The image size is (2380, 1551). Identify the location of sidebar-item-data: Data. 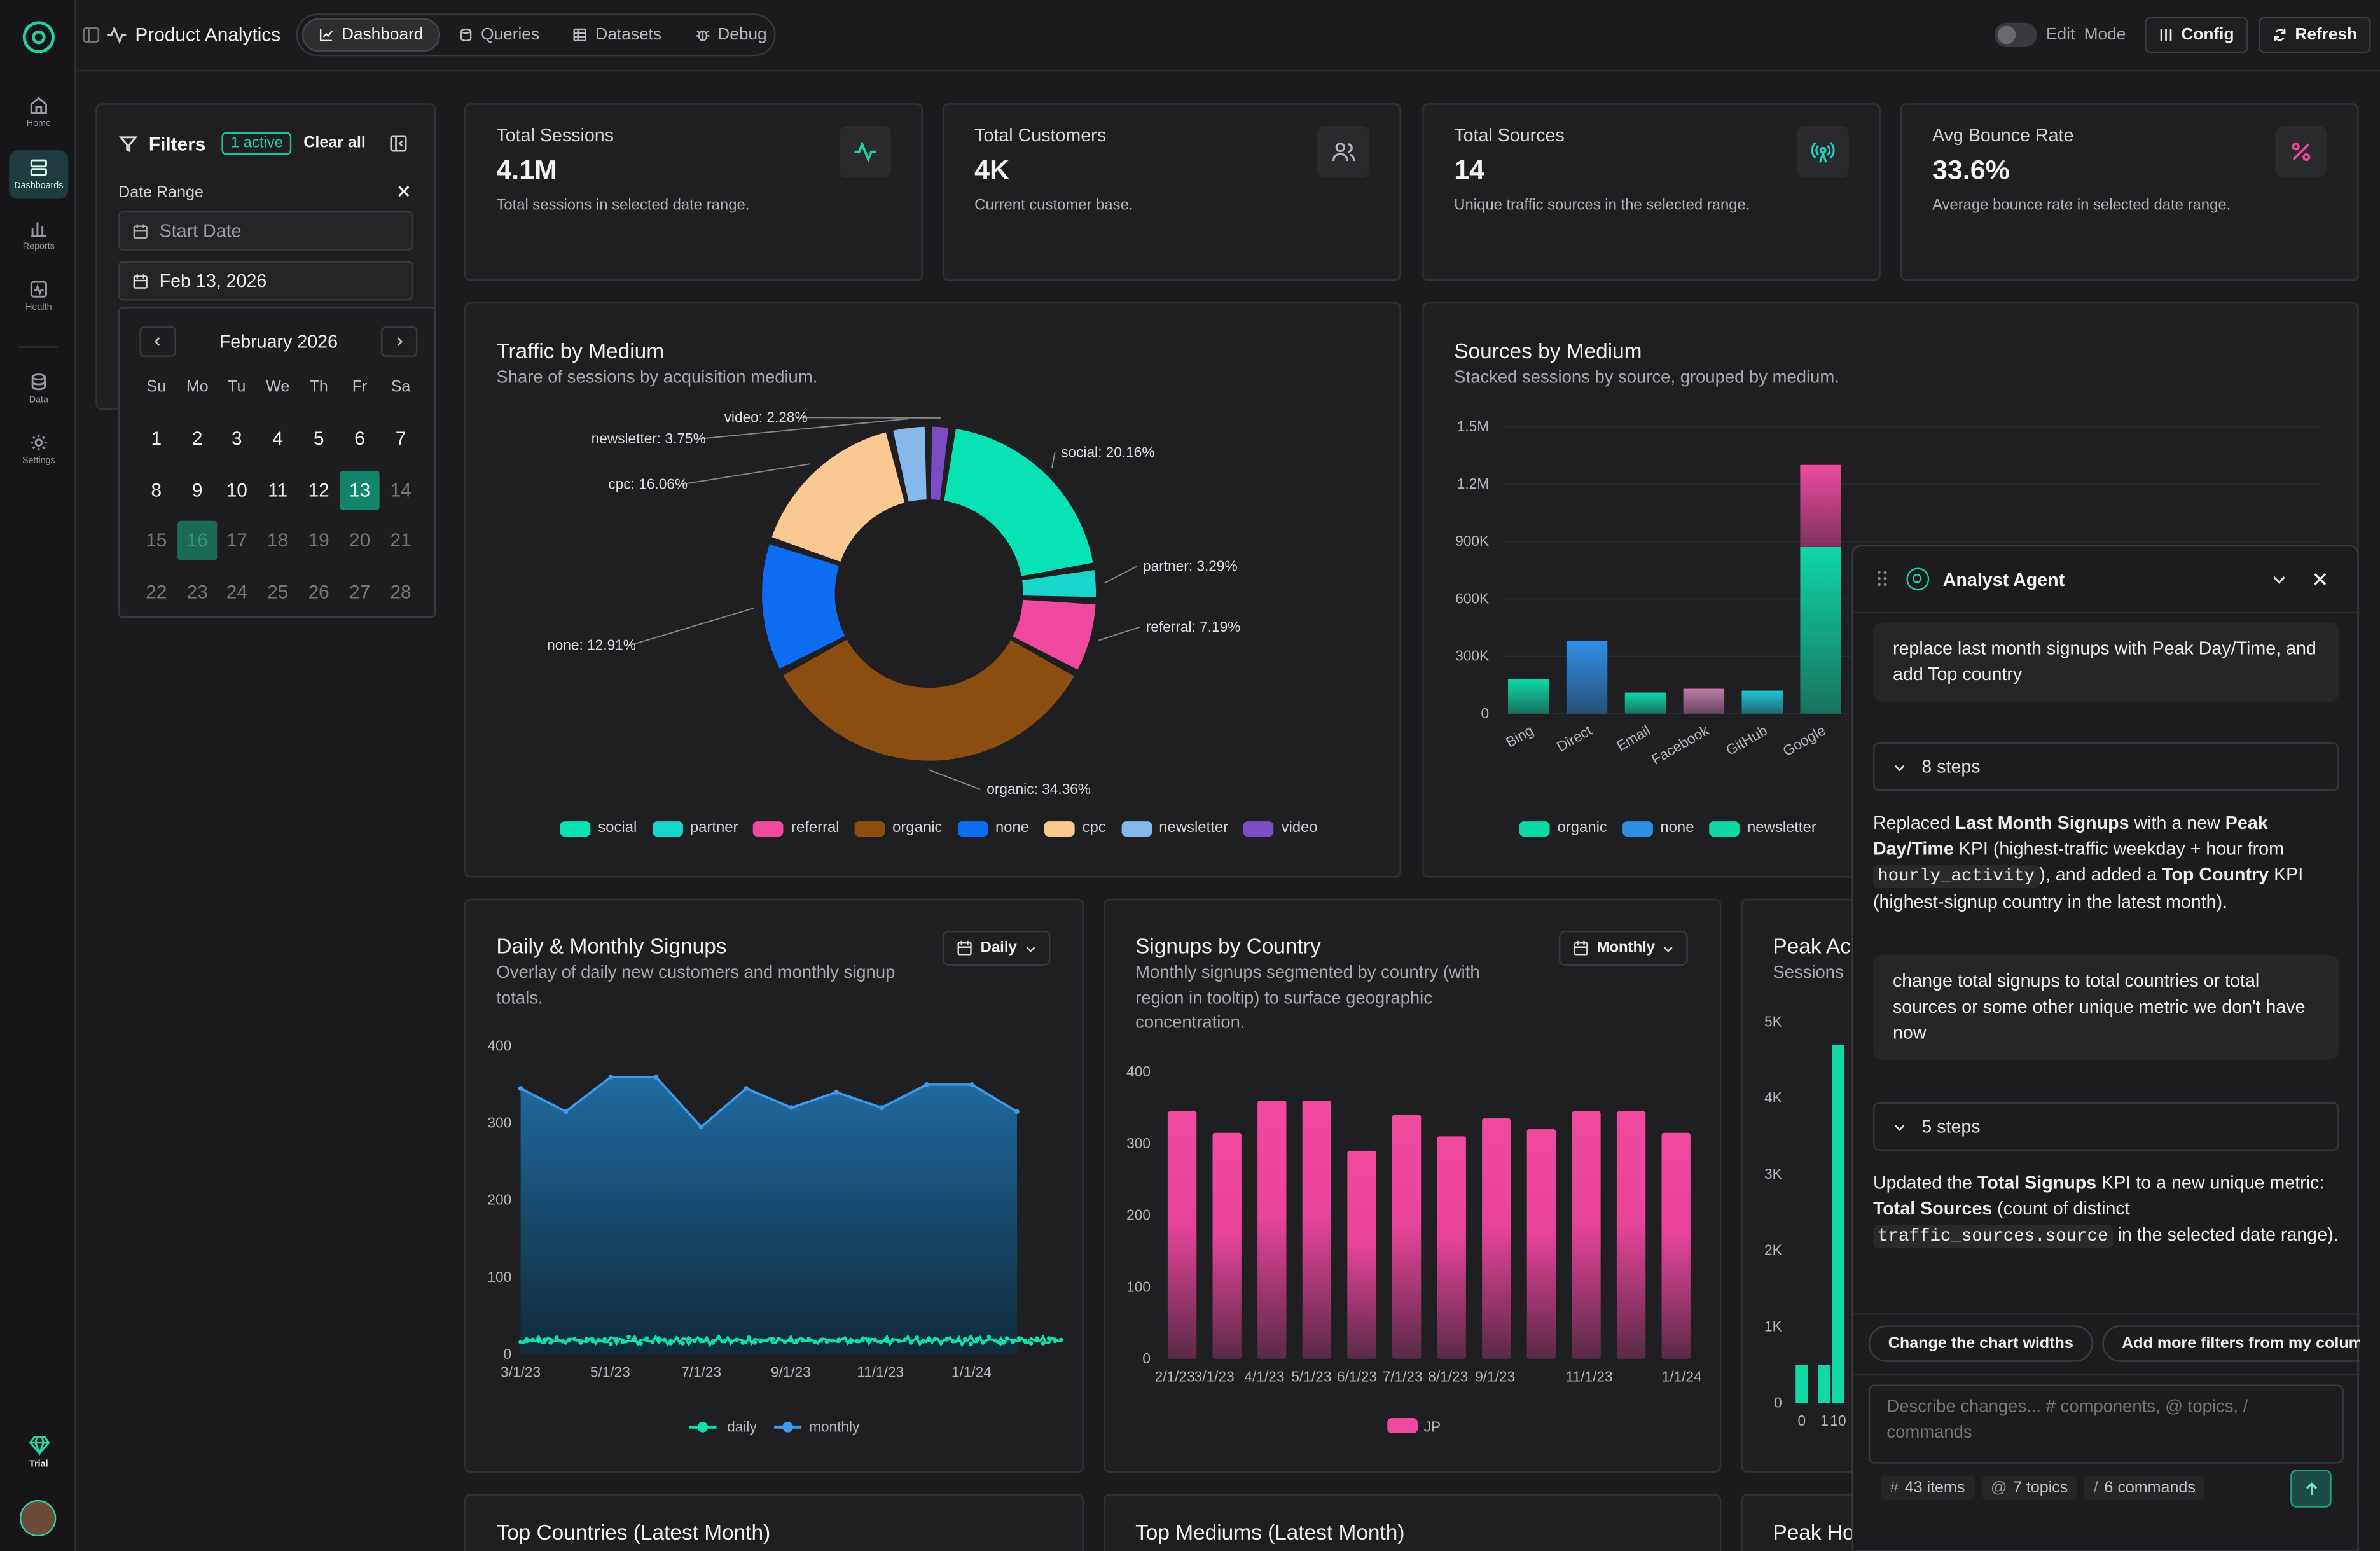
(38, 389).